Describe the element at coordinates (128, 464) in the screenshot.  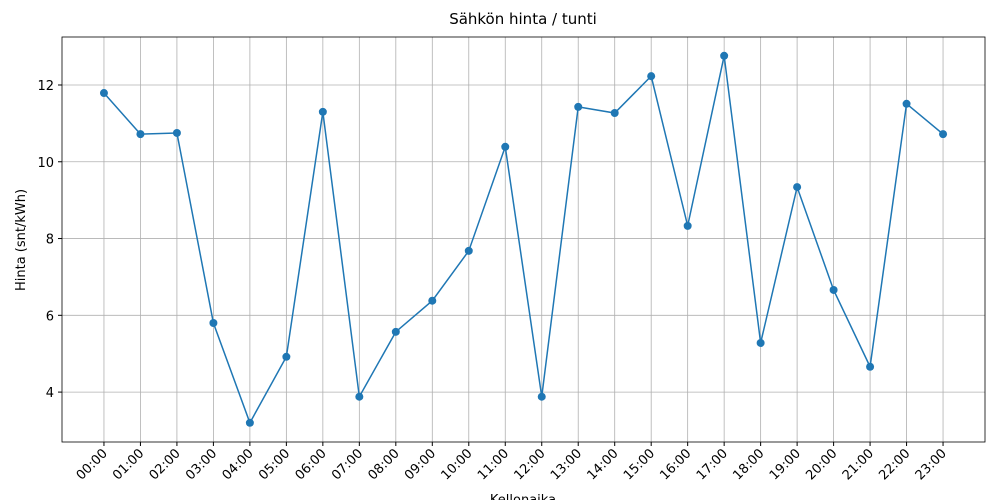
I see `x-tick-label: 01:00` at that location.